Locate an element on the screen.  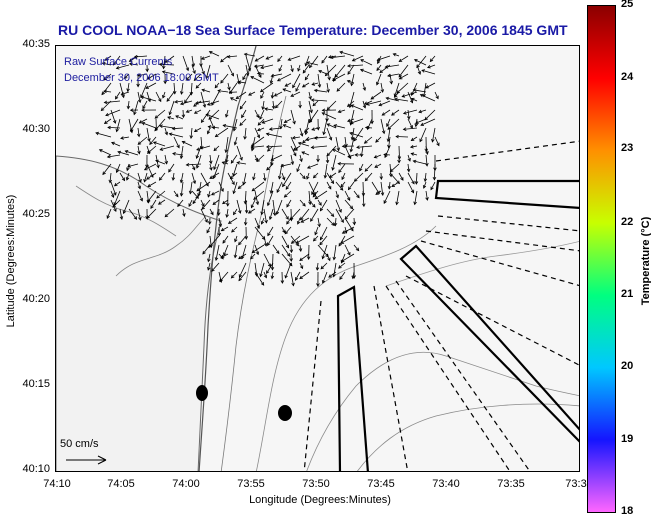
marker-north is located at coordinates (202, 393).